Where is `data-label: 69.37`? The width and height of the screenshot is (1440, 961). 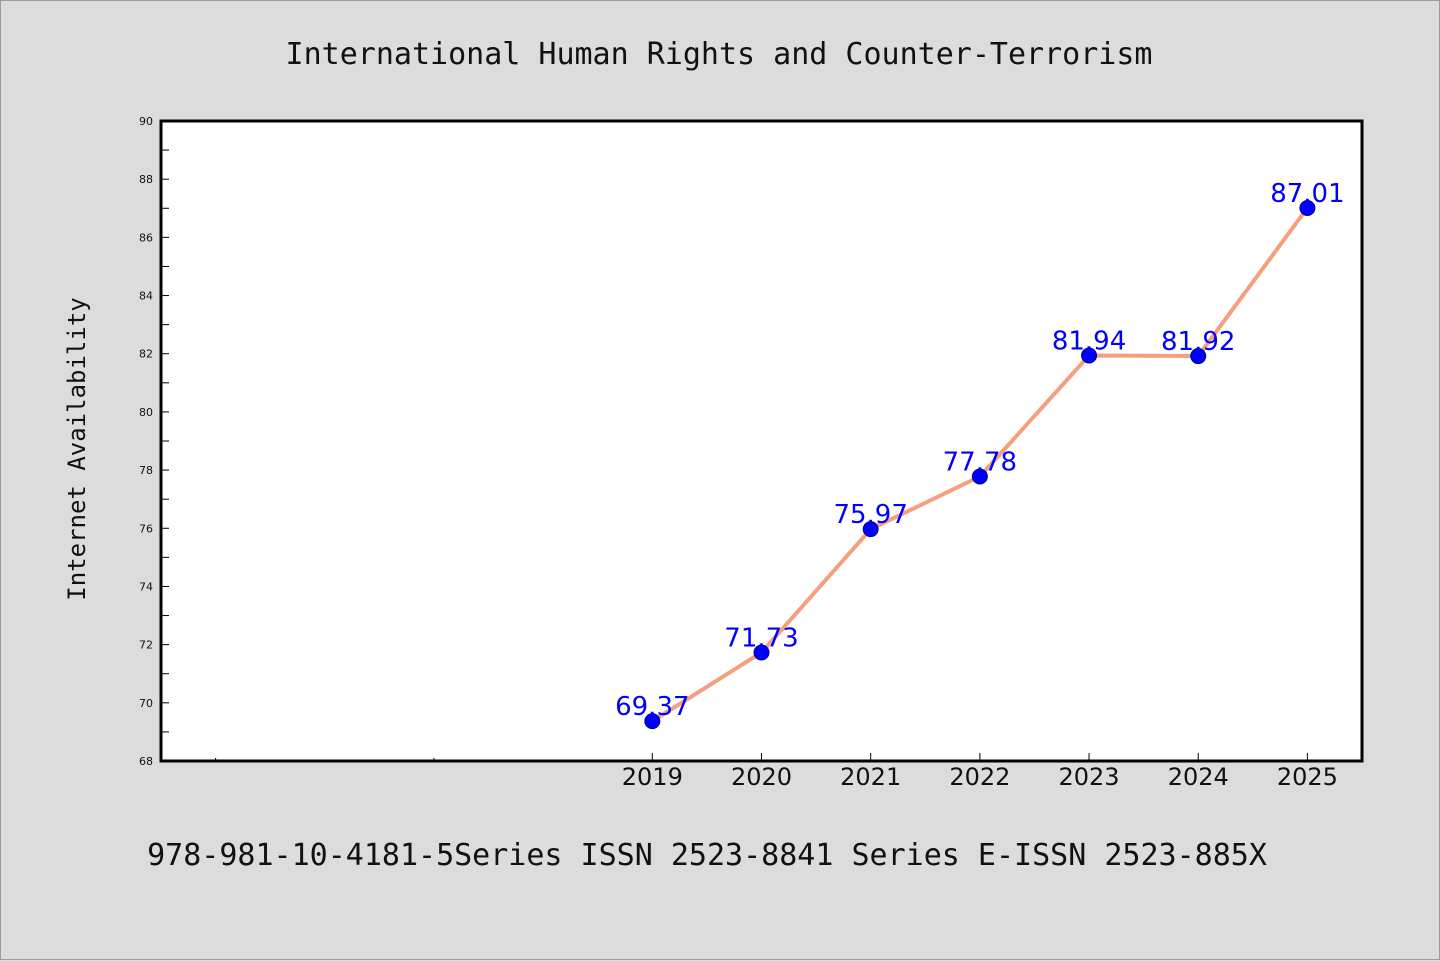
data-label: 69.37 is located at coordinates (652, 707).